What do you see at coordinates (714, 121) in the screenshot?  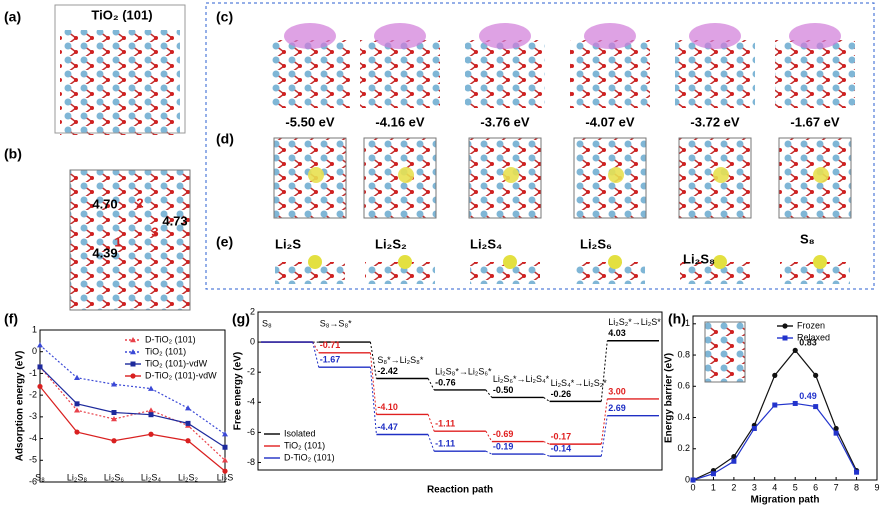 I see `adsorption-energy: -3.72 eV` at bounding box center [714, 121].